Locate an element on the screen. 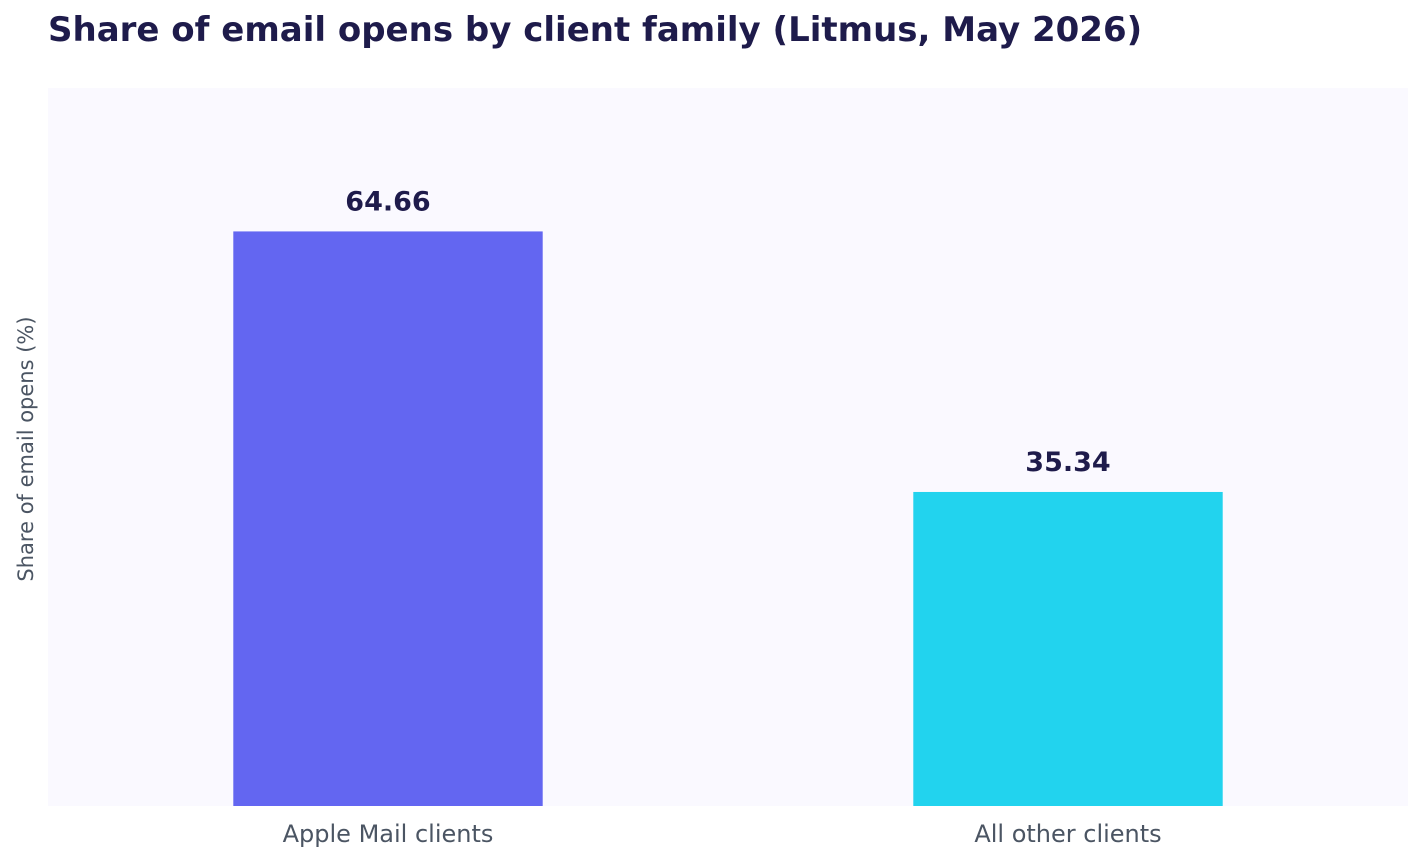  x-tick-label-0: Apple Mail clients is located at coordinates (388, 834).